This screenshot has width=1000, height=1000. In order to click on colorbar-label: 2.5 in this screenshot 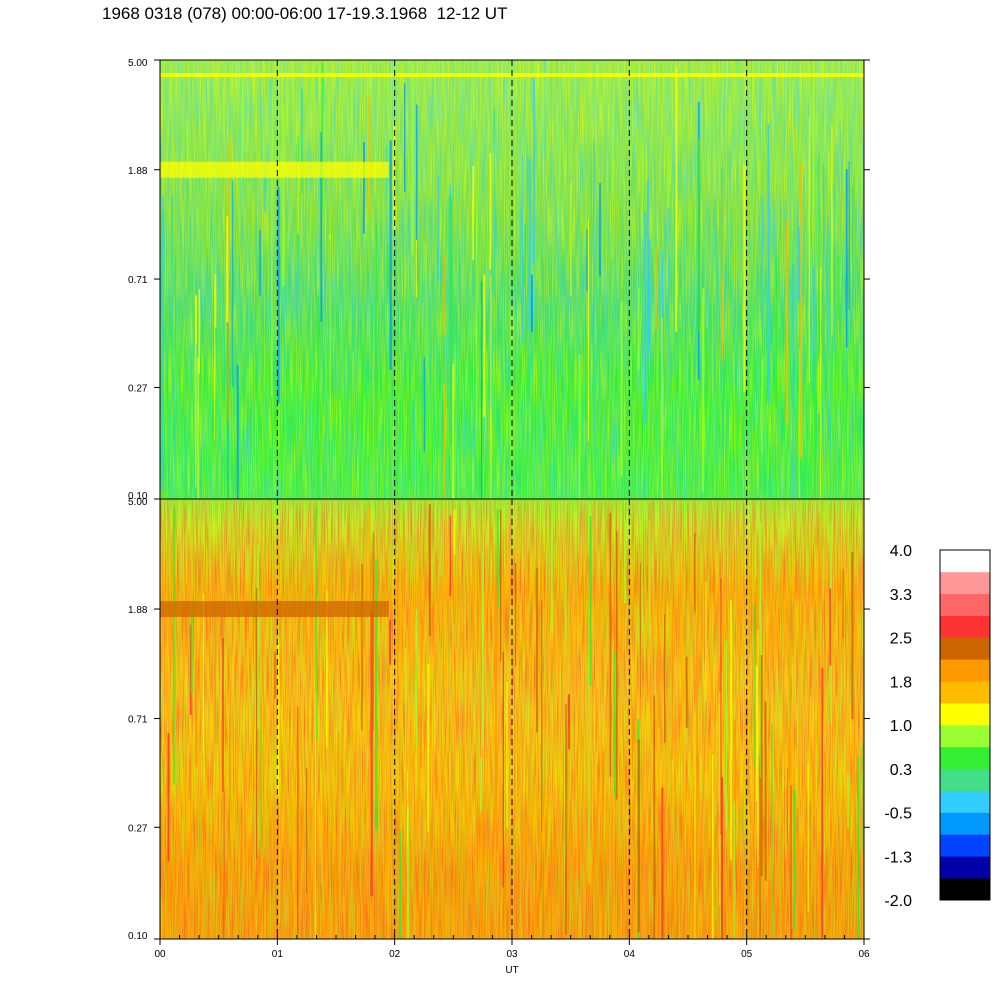, I will do `click(901, 639)`.